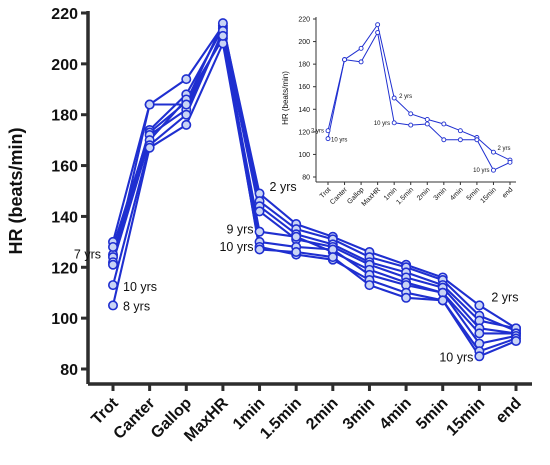 The width and height of the screenshot is (550, 465). What do you see at coordinates (304, 132) in the screenshot?
I see `y-tick-label: 120` at bounding box center [304, 132].